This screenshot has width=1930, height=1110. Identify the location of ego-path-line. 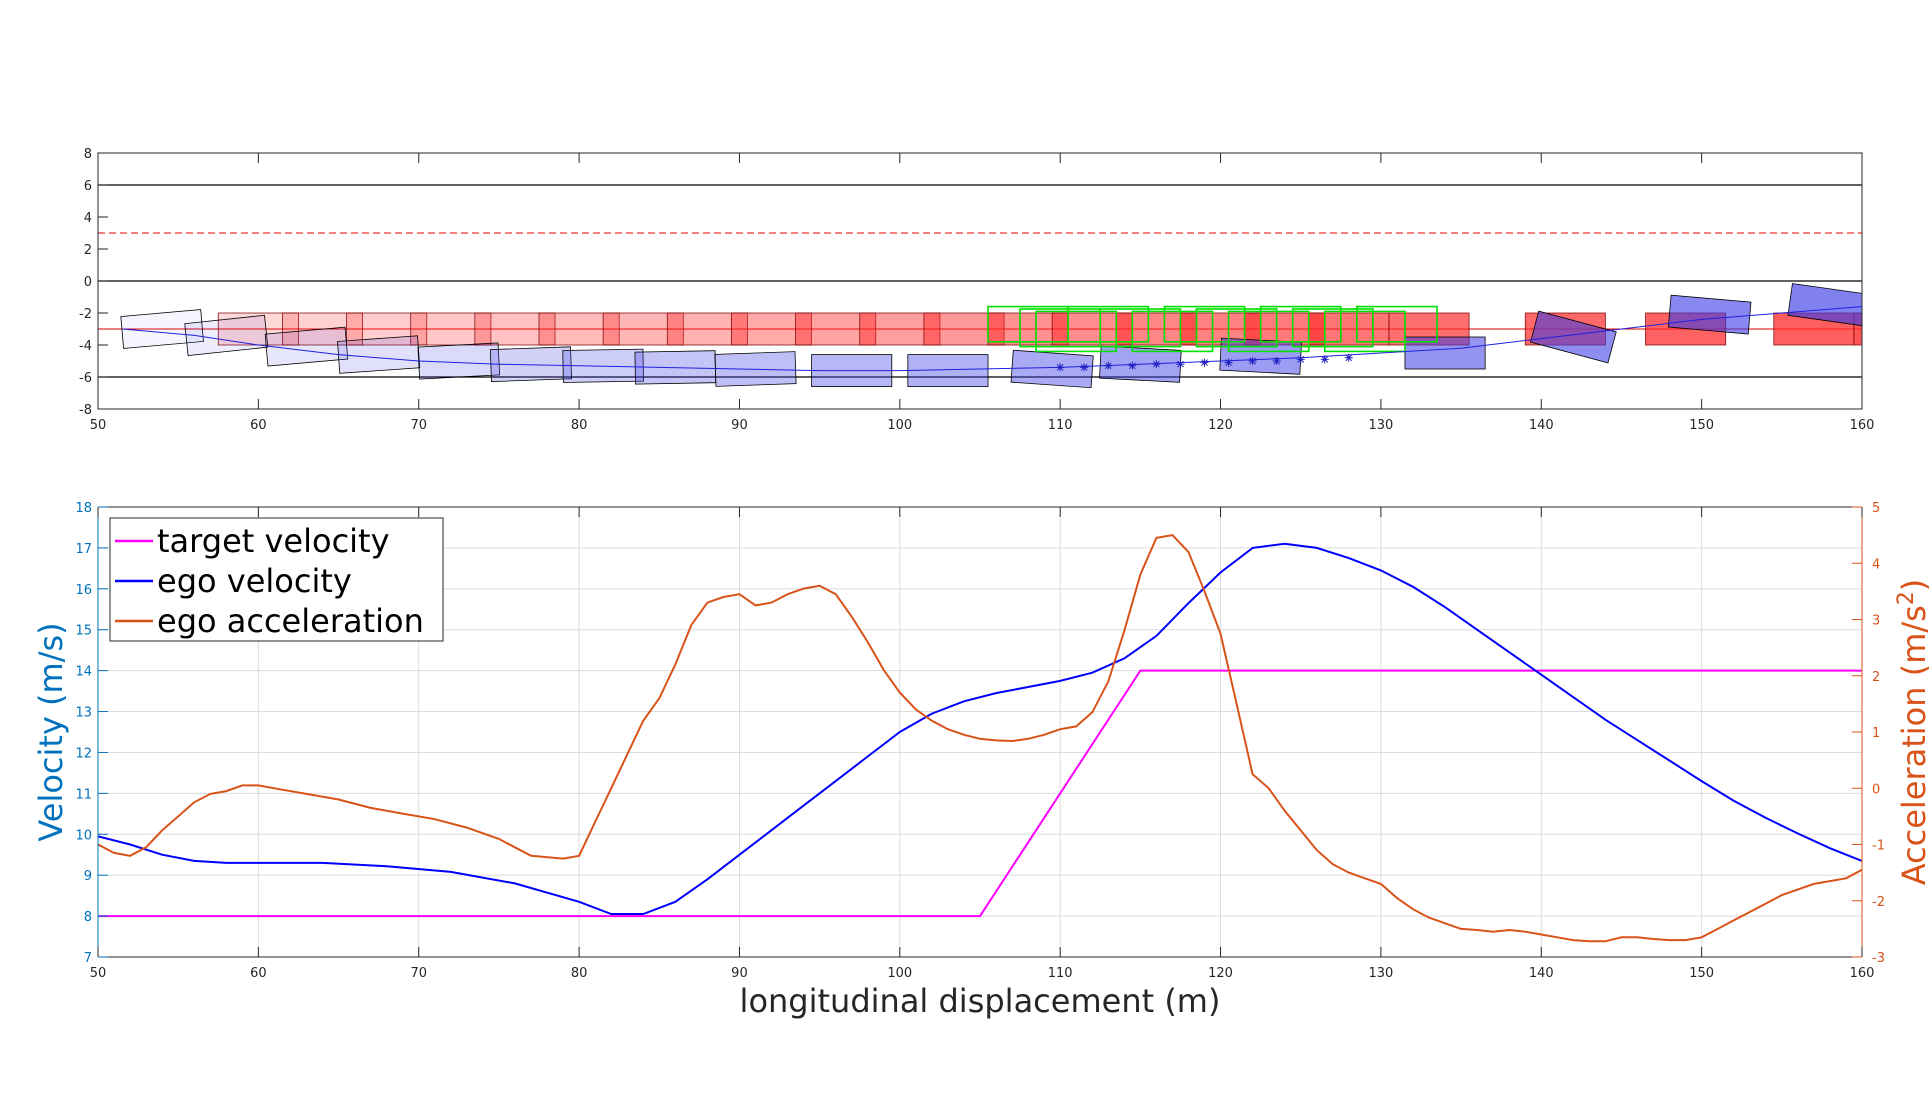
(992, 339).